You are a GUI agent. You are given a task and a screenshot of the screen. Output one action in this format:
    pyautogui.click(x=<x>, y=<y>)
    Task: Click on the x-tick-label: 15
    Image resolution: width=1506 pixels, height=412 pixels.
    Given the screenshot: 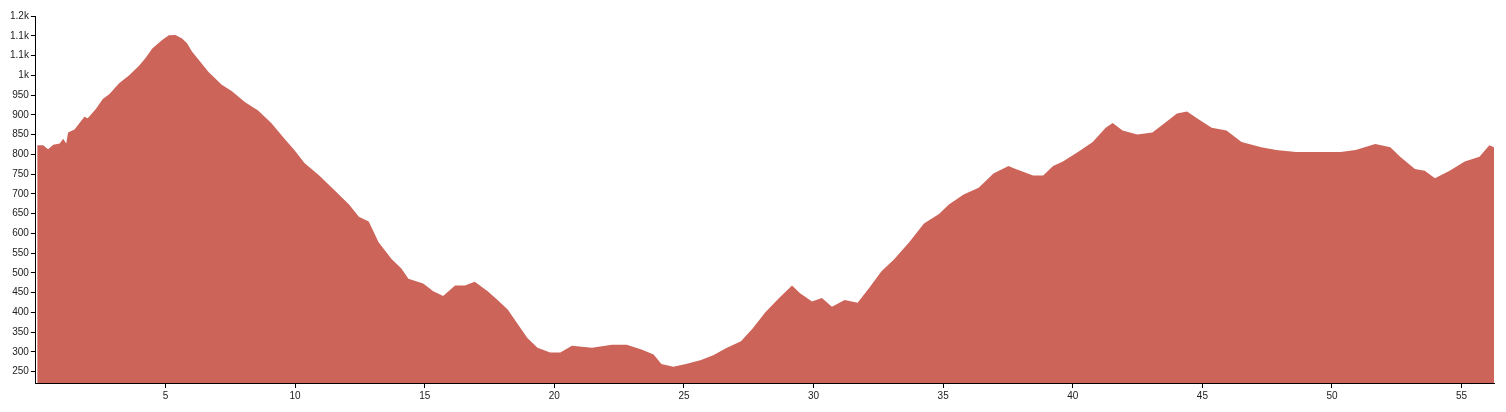 What is the action you would take?
    pyautogui.click(x=425, y=395)
    